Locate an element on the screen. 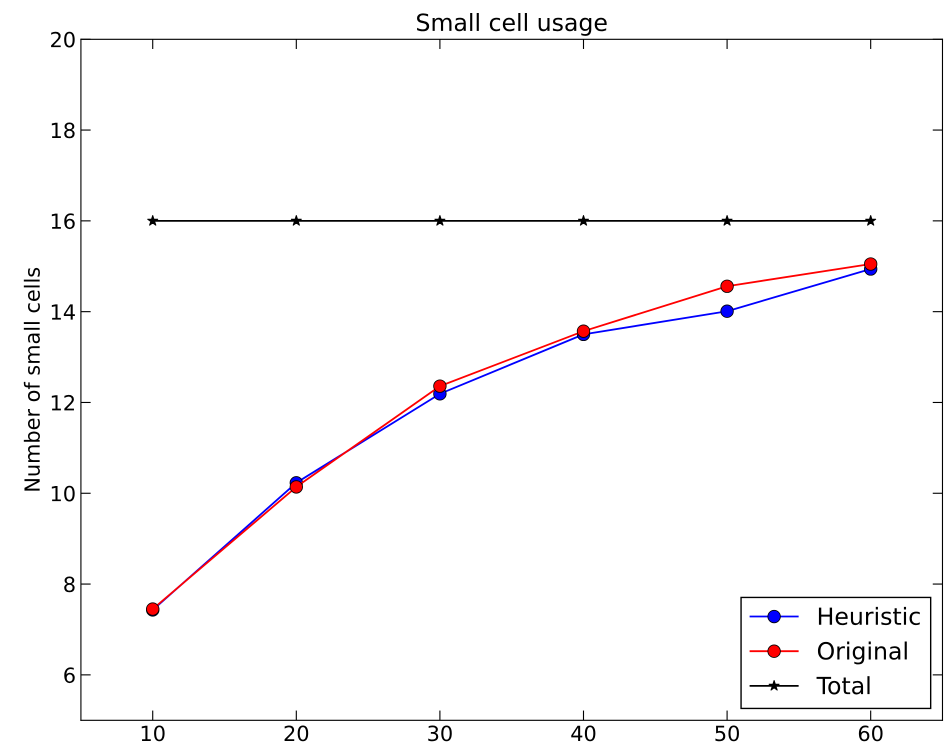  x-tick-label: 20 is located at coordinates (296, 734).